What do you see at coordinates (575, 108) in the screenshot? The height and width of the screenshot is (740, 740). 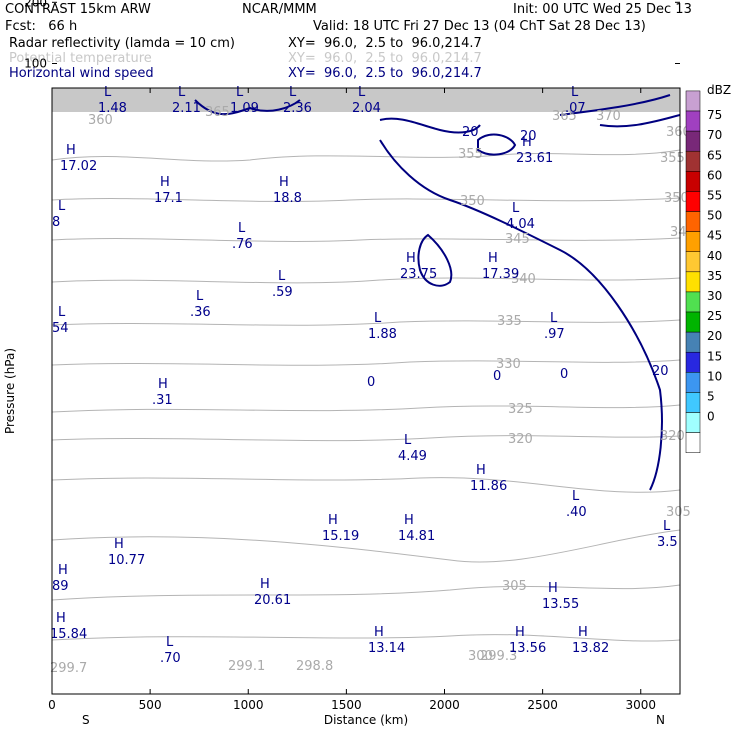 I see `extremum-value: .07` at bounding box center [575, 108].